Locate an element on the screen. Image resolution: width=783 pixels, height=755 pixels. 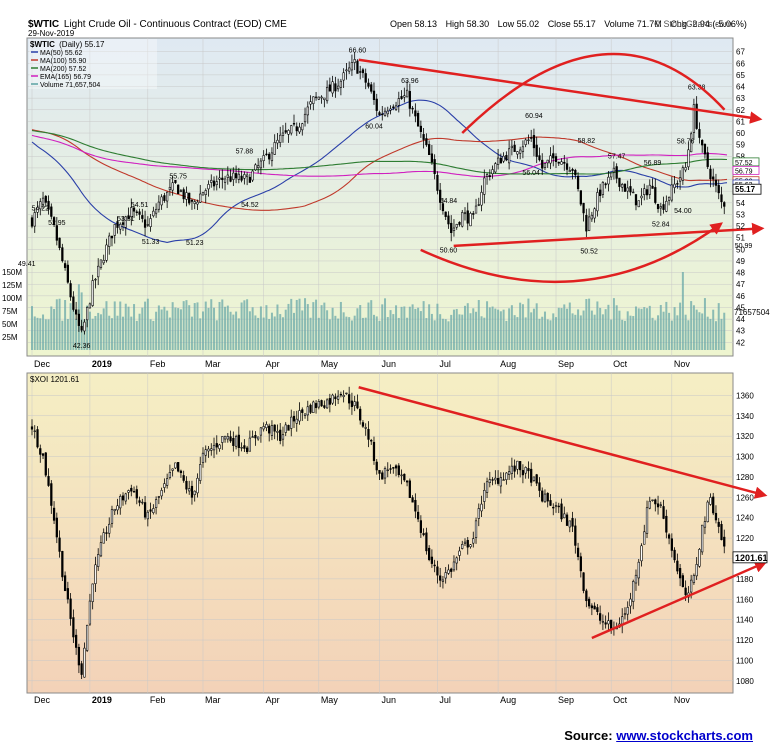
source-link: www.stockcharts.com is located at coordinates (684, 735).